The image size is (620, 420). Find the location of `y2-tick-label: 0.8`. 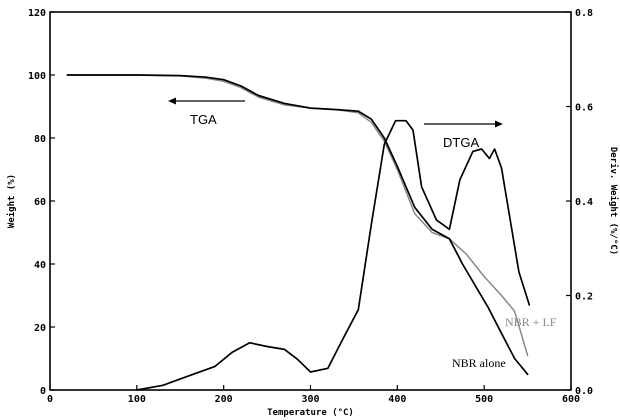

y2-tick-label: 0.8 is located at coordinates (584, 13).